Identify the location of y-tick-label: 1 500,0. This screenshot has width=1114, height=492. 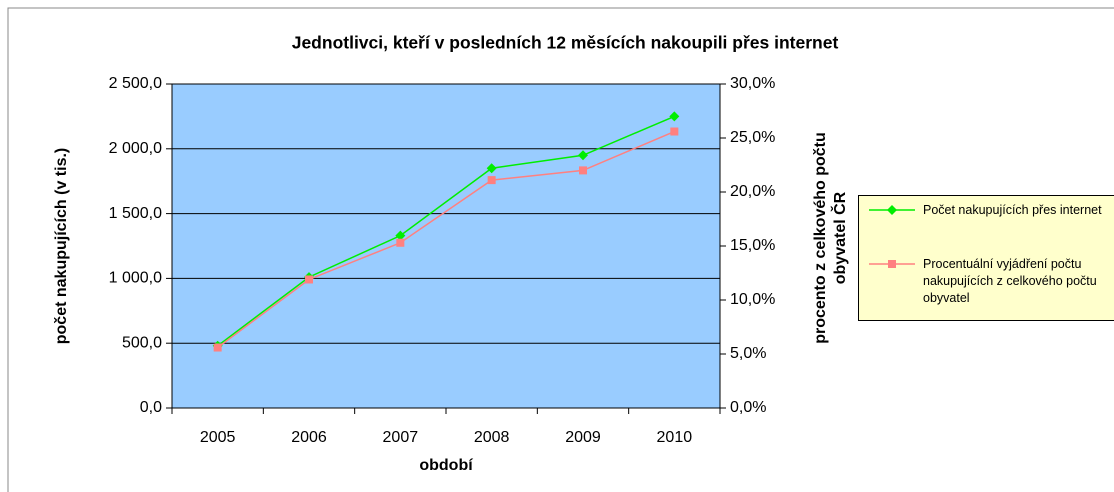
(135, 213).